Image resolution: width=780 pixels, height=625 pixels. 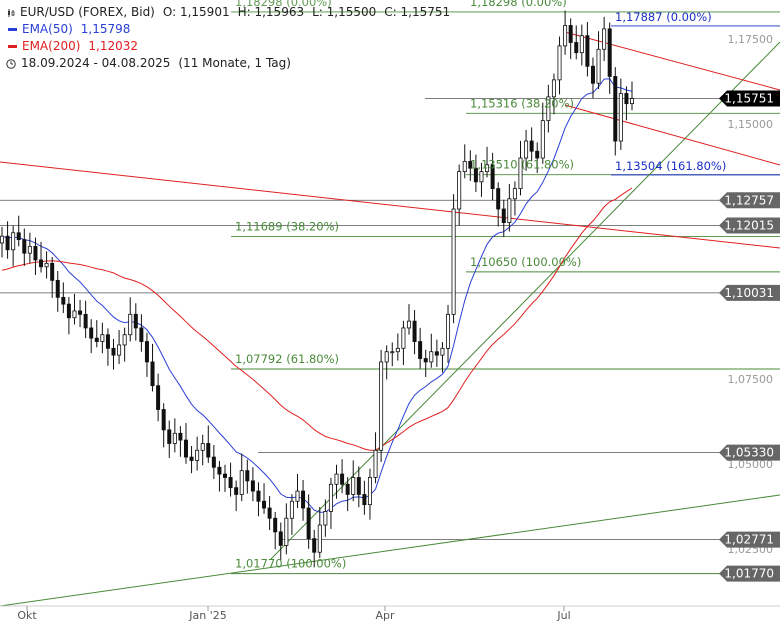 I want to click on legend-open: O: 1,15901, so click(x=196, y=12).